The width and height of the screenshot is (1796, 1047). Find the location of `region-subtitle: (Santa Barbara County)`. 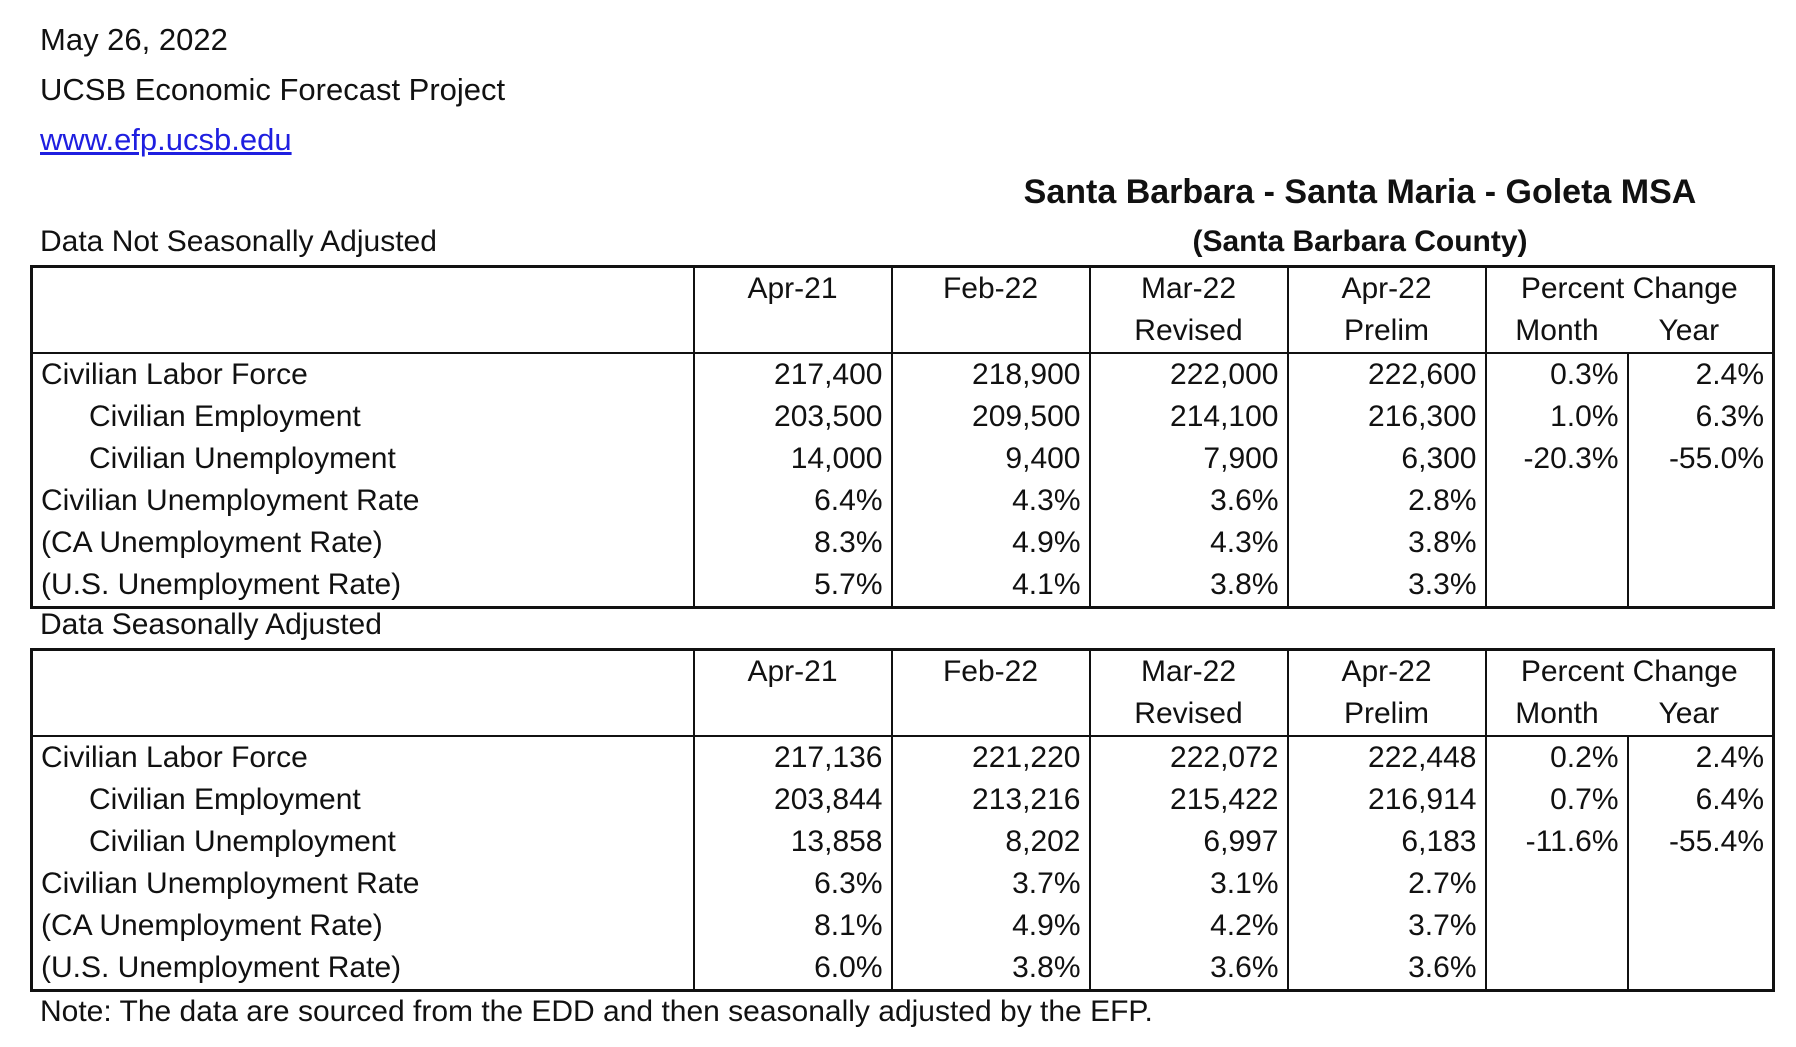

region-subtitle: (Santa Barbara County) is located at coordinates (1360, 241).